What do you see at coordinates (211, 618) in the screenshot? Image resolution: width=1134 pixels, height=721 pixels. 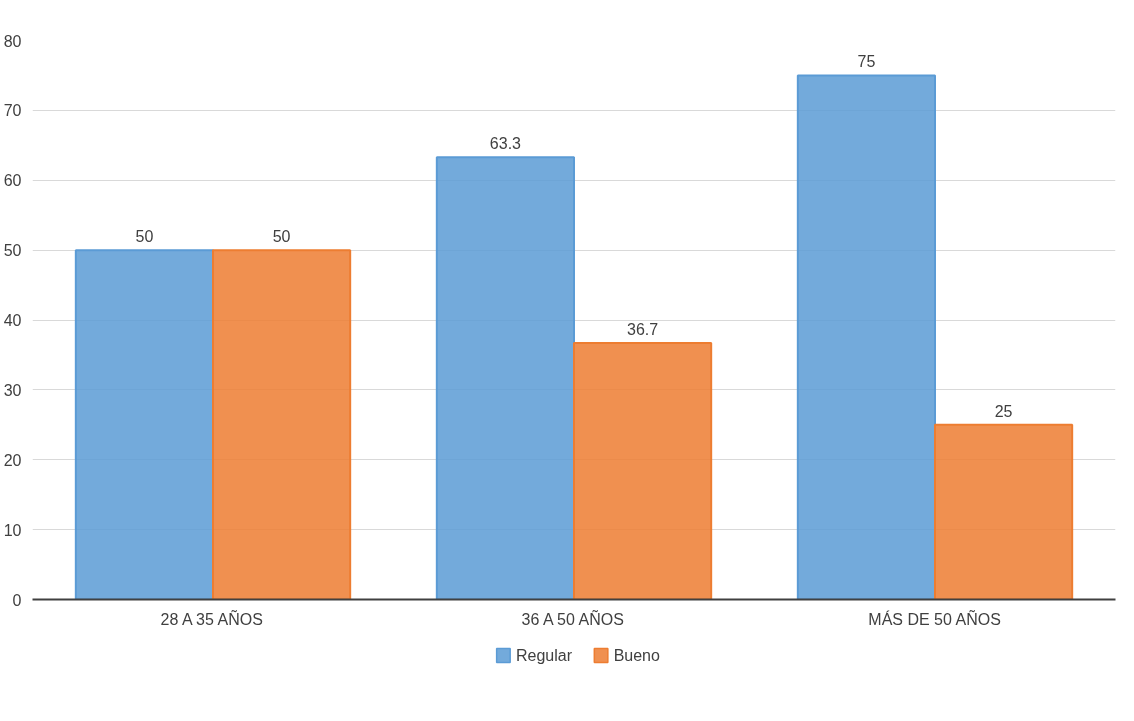 I see `x-tick-label: 28 A 35 AÑOS` at bounding box center [211, 618].